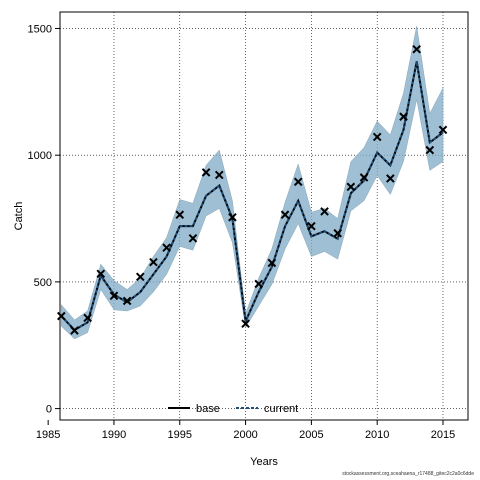  What do you see at coordinates (377, 137) in the screenshot?
I see `observed-point-2010` at bounding box center [377, 137].